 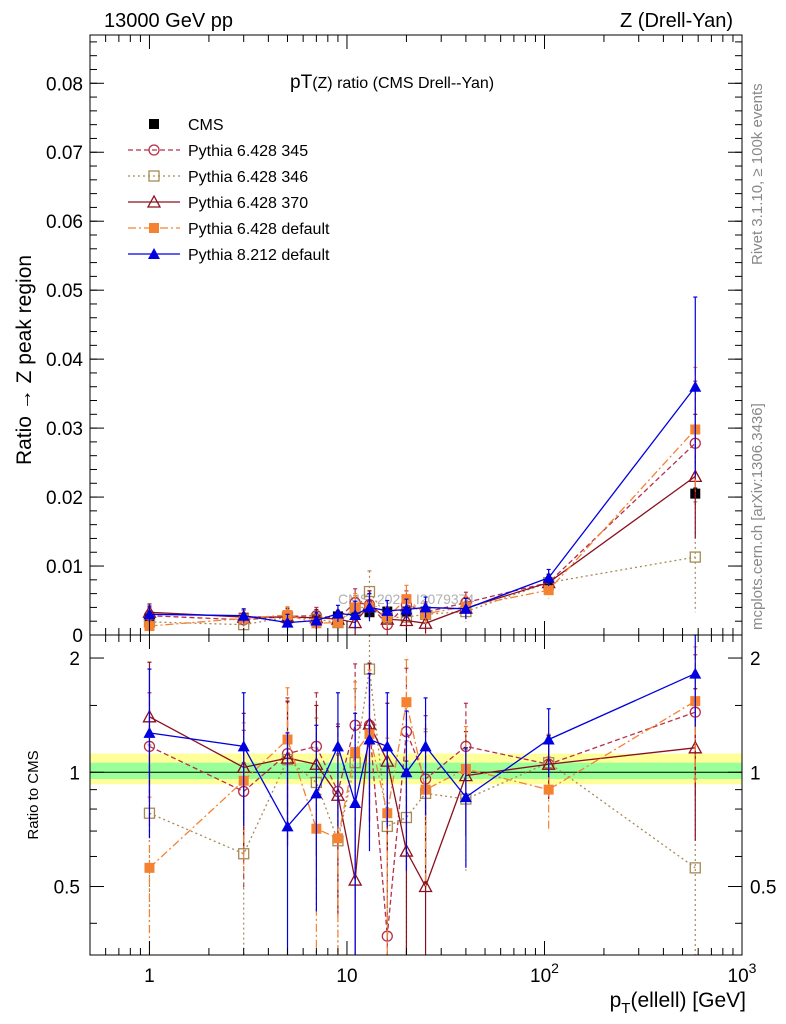 I want to click on x-label-rest: (ellell) [GeV], so click(x=688, y=1000).